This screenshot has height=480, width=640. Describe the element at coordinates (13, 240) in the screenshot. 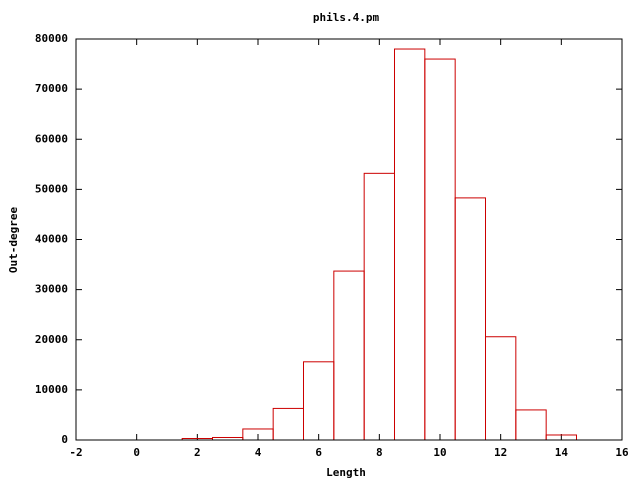

I see `y-axis-label: Out-degree` at that location.